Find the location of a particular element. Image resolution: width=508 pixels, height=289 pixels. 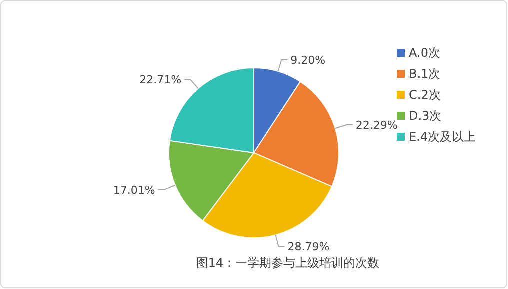

data-label: 17.01% is located at coordinates (134, 190).